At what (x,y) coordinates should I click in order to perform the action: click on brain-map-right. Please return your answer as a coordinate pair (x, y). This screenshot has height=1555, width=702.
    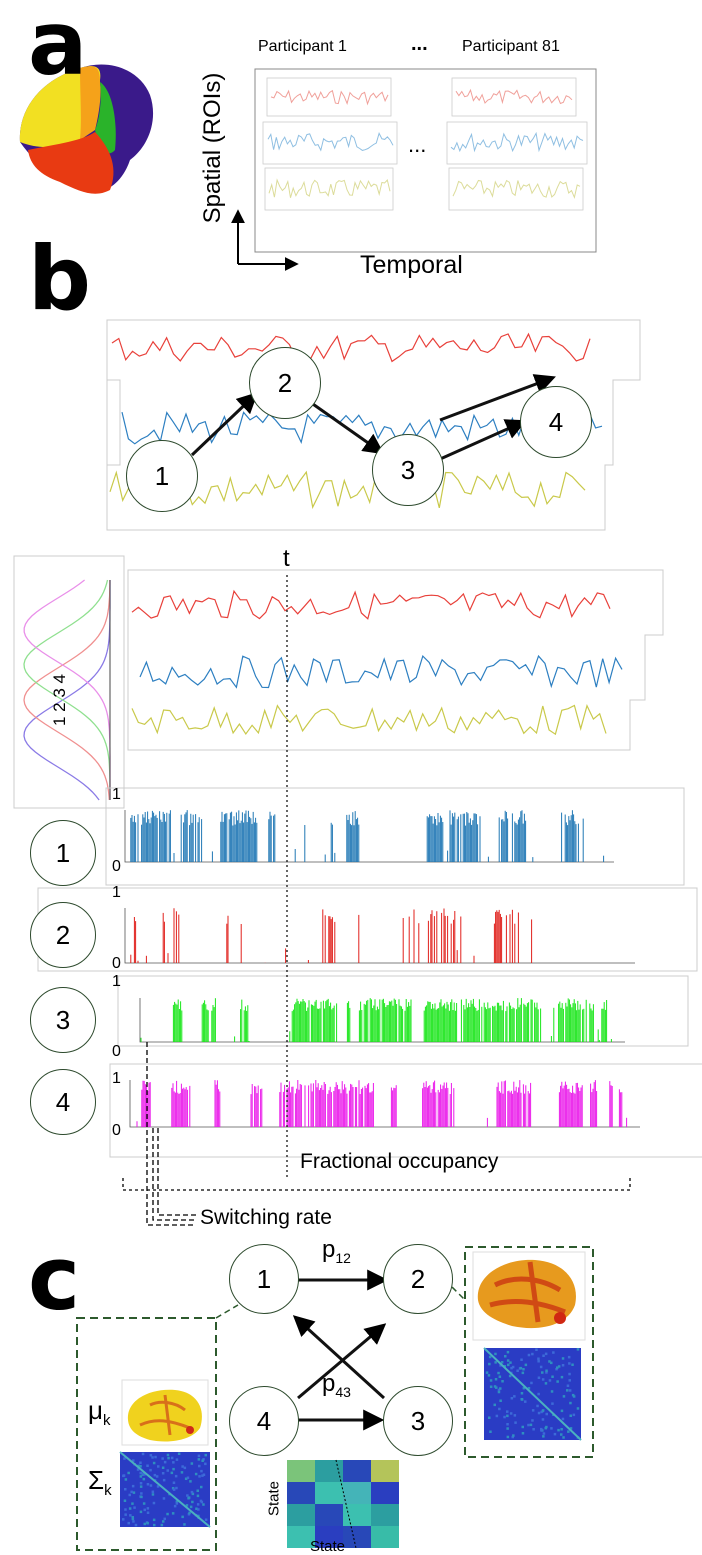
    Looking at the image, I should click on (529, 1296).